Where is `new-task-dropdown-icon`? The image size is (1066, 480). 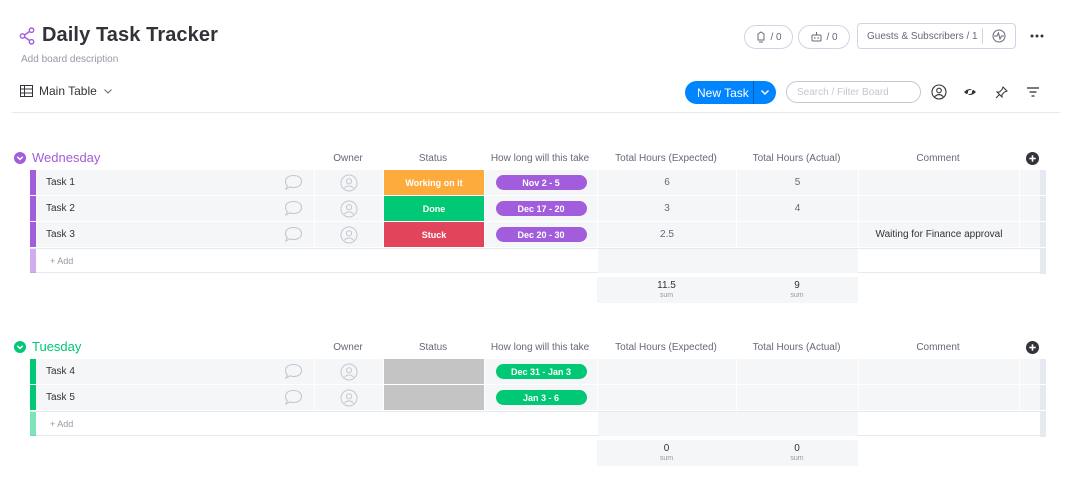 new-task-dropdown-icon is located at coordinates (765, 92).